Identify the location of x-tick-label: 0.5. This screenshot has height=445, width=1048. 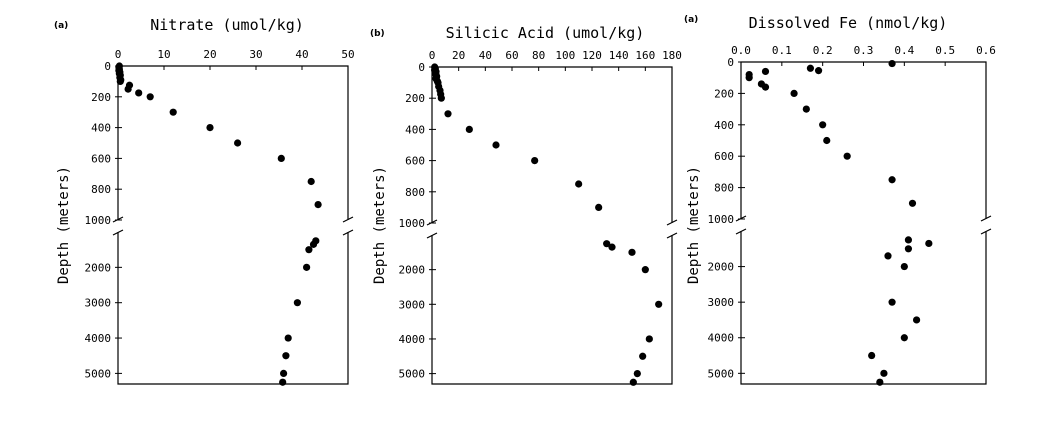
(945, 50).